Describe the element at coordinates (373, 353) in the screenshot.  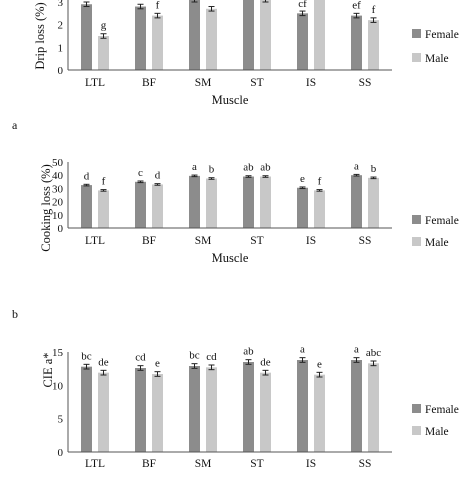
I see `significance-letter: abc` at that location.